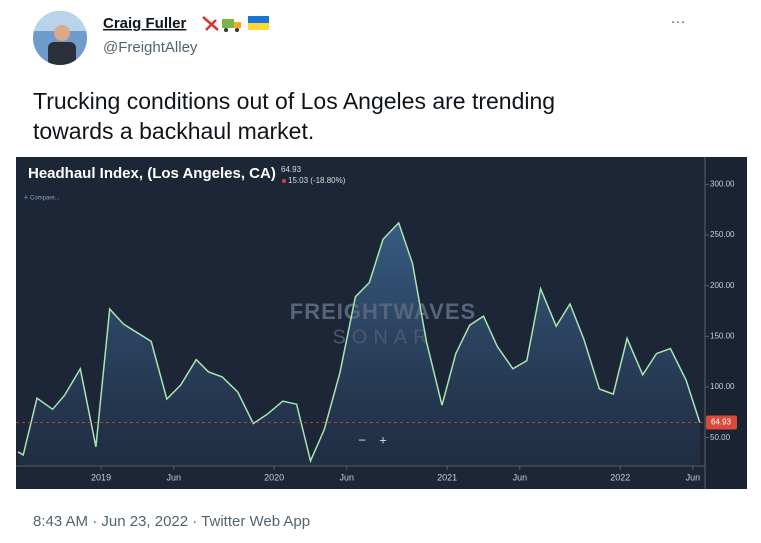  What do you see at coordinates (152, 173) in the screenshot?
I see `chart-title: Headhaul Index, (Los Angeles, CA)` at bounding box center [152, 173].